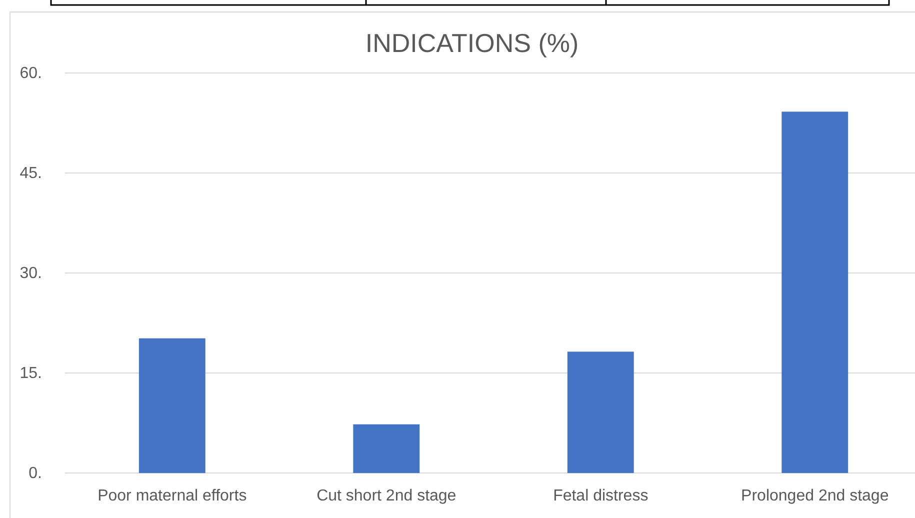 This screenshot has height=518, width=915. What do you see at coordinates (31, 73) in the screenshot?
I see `y-tick-label: 60.` at bounding box center [31, 73].